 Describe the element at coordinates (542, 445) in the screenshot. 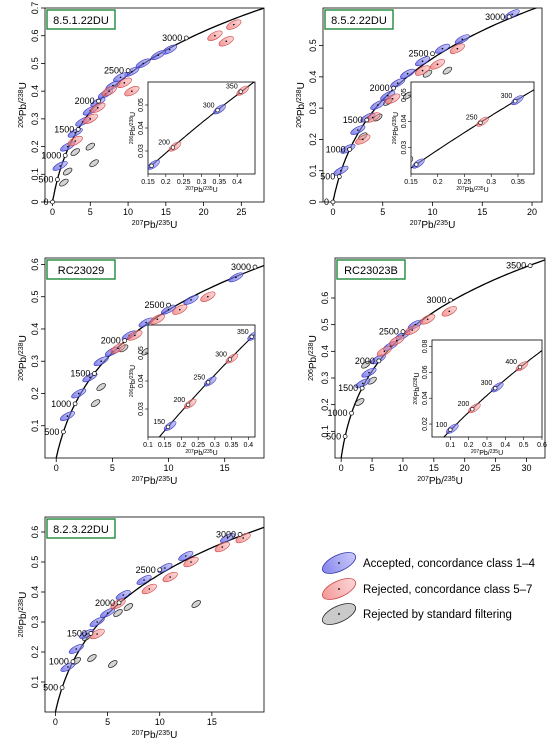

I see `inset-x-tick-label: 0.6` at that location.